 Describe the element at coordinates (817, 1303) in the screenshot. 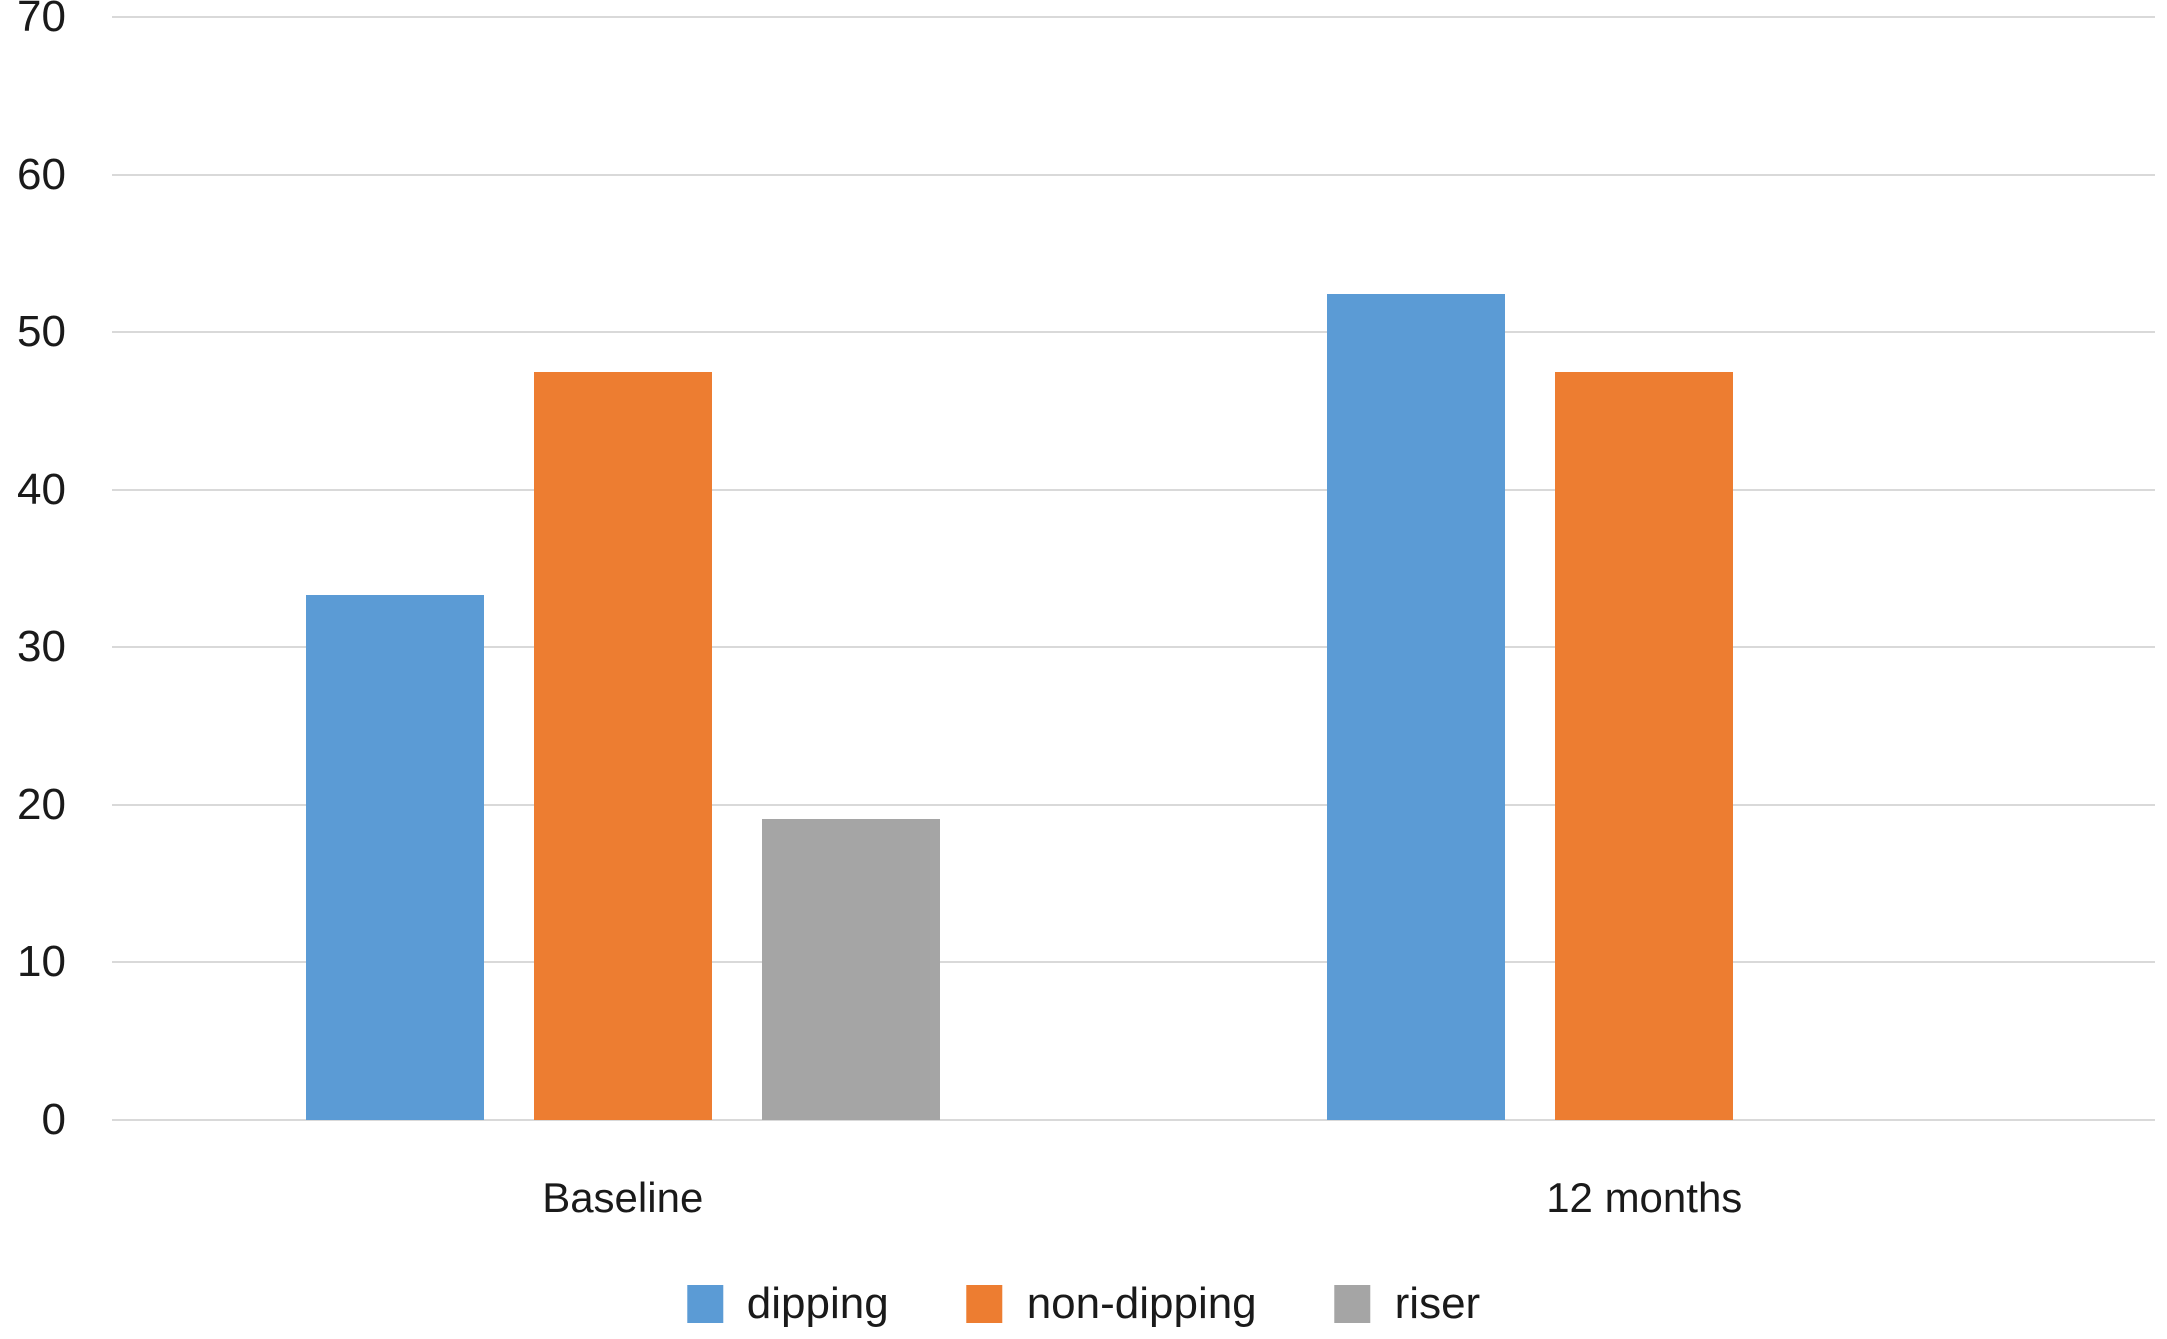

I see `legend-label: dipping` at that location.